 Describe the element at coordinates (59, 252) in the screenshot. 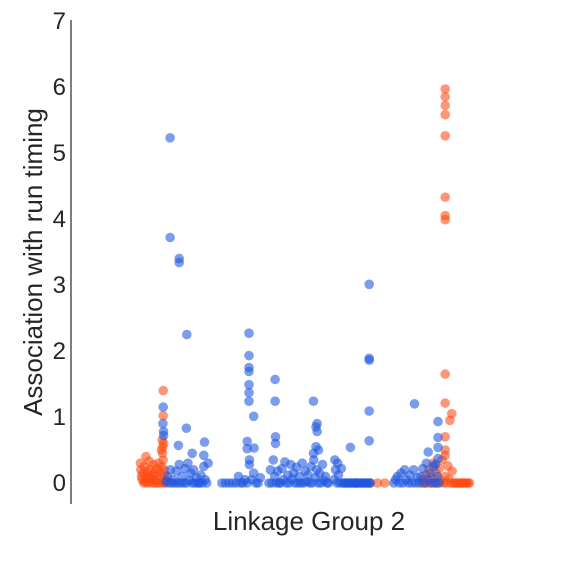

I see `y-tick-labels: 0 1 2 3 4 5 6 7` at that location.